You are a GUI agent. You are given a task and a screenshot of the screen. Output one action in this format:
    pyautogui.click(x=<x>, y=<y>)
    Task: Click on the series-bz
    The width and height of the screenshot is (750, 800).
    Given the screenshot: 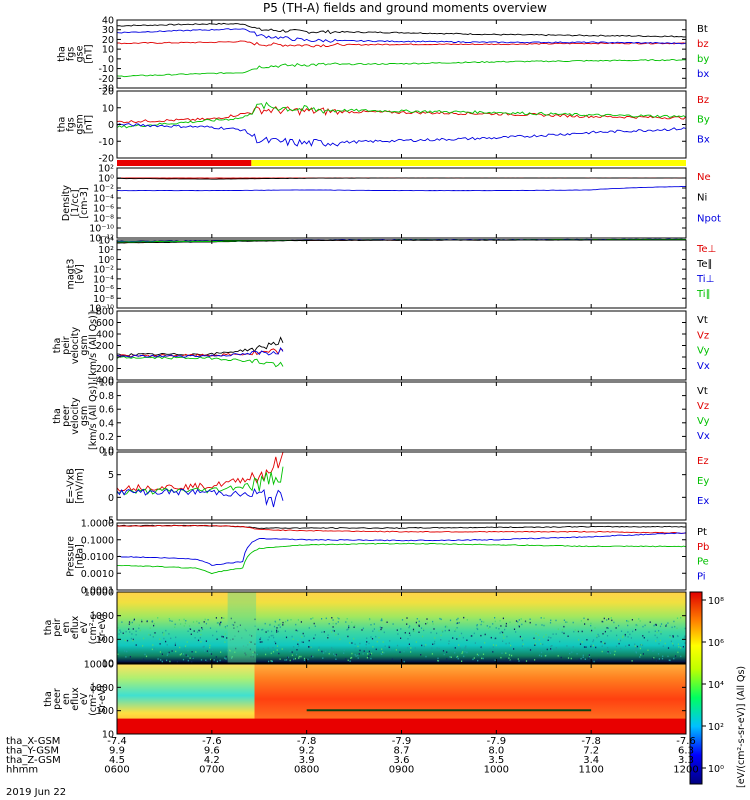 What is the action you would take?
    pyautogui.click(x=401, y=44)
    